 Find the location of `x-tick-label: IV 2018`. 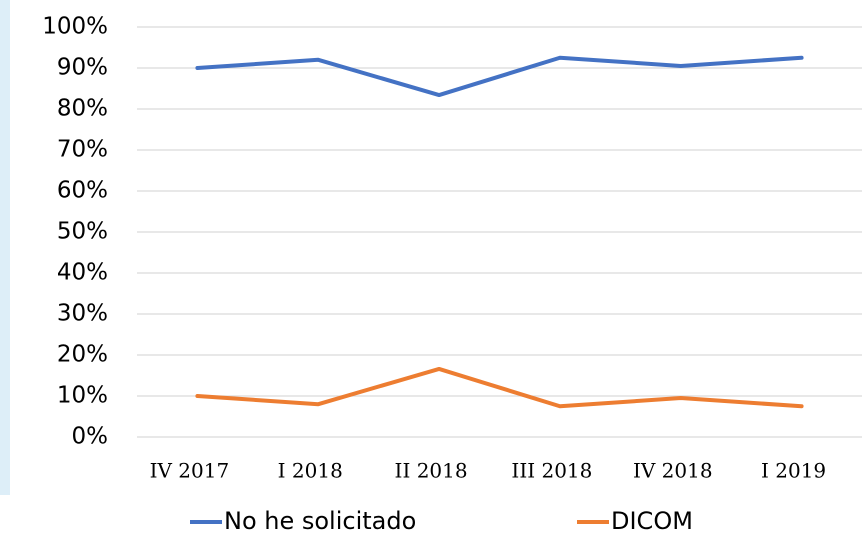

x-tick-label: IV 2018 is located at coordinates (673, 471).